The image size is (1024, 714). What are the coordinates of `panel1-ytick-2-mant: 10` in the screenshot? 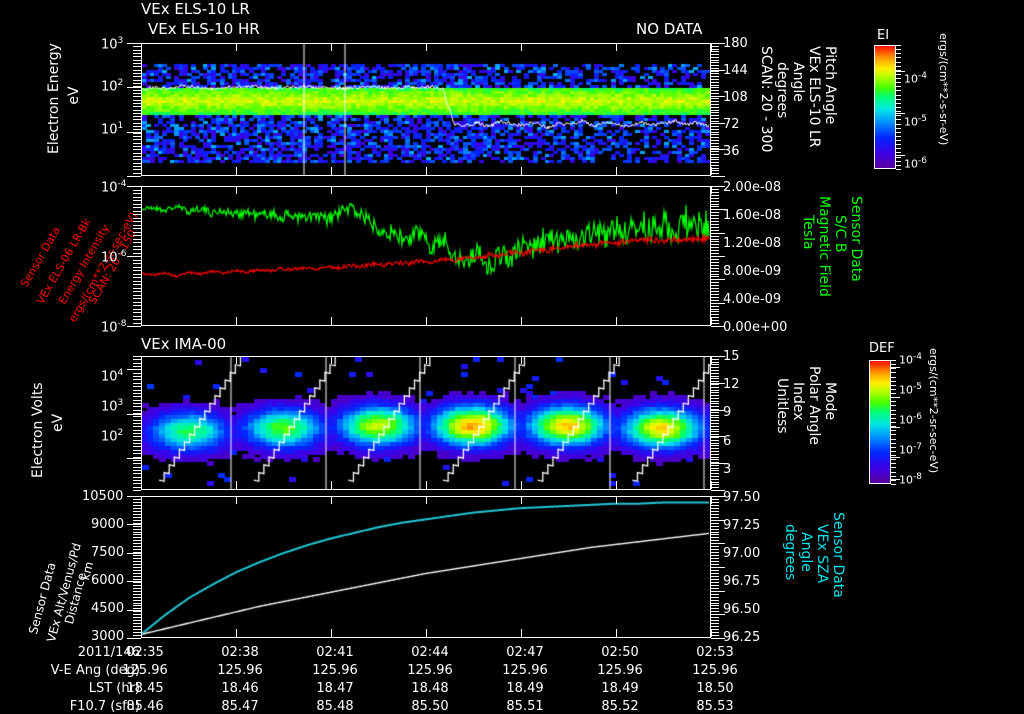 It's located at (109, 130).